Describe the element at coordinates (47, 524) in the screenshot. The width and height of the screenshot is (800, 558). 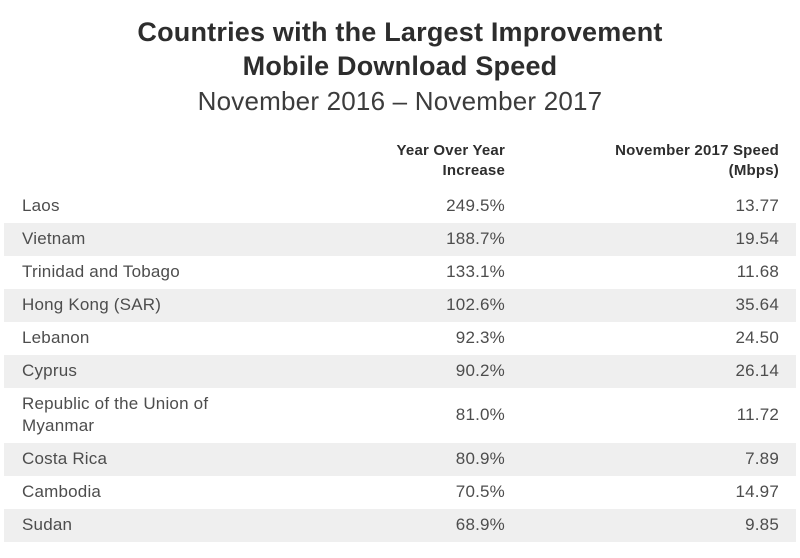
I see `country-cell: Sudan` at that location.